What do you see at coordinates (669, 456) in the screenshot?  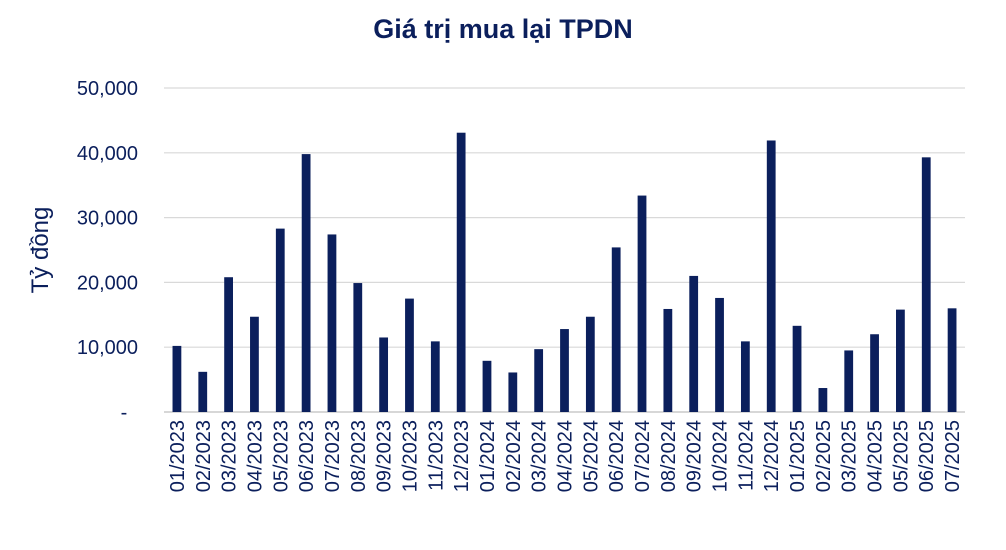 I see `x-tick-label: 08/2024` at bounding box center [669, 456].